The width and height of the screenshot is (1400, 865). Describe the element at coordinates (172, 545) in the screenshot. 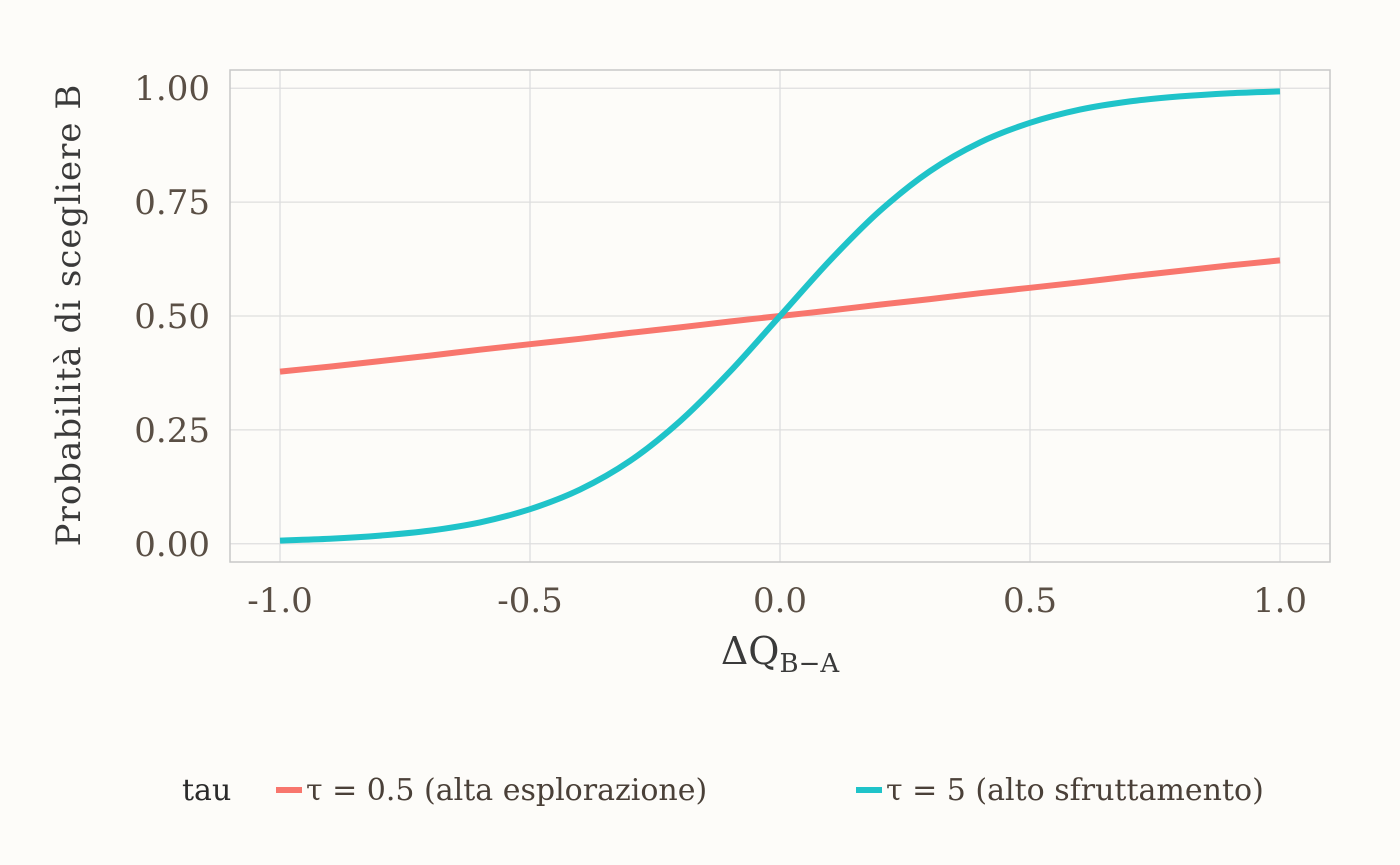

I see `y-tick-label: 0.00` at that location.